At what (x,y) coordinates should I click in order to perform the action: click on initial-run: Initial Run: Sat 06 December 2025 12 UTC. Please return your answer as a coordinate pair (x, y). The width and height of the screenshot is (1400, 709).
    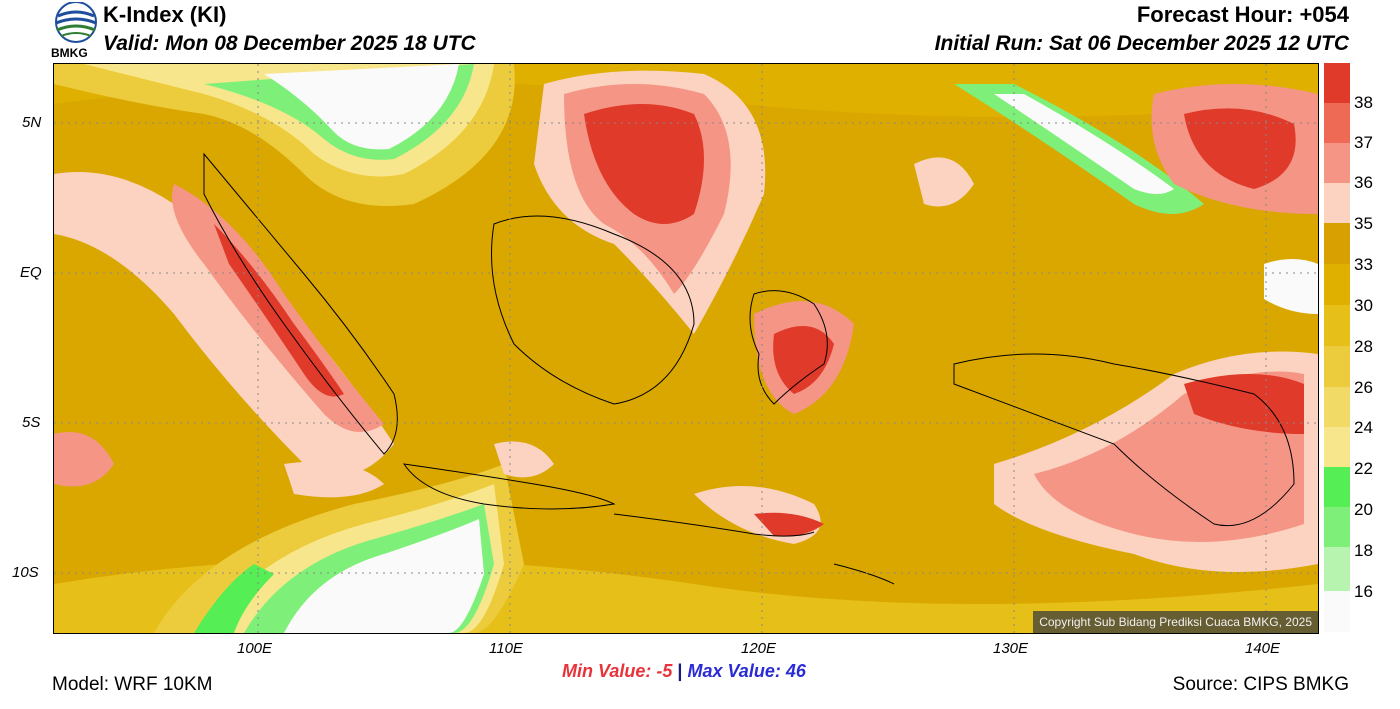
    Looking at the image, I should click on (1141, 43).